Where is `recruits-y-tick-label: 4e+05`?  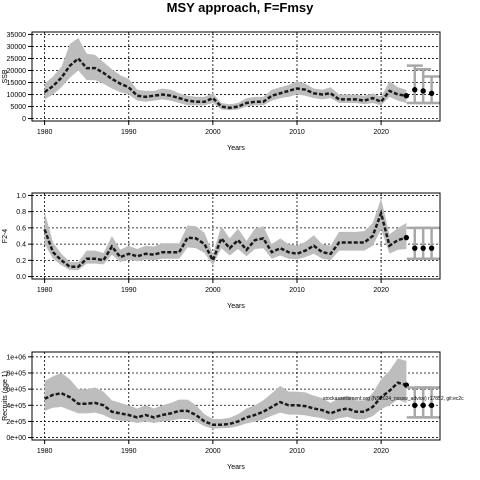
recruits-y-tick-label: 4e+05 is located at coordinates (16, 406).